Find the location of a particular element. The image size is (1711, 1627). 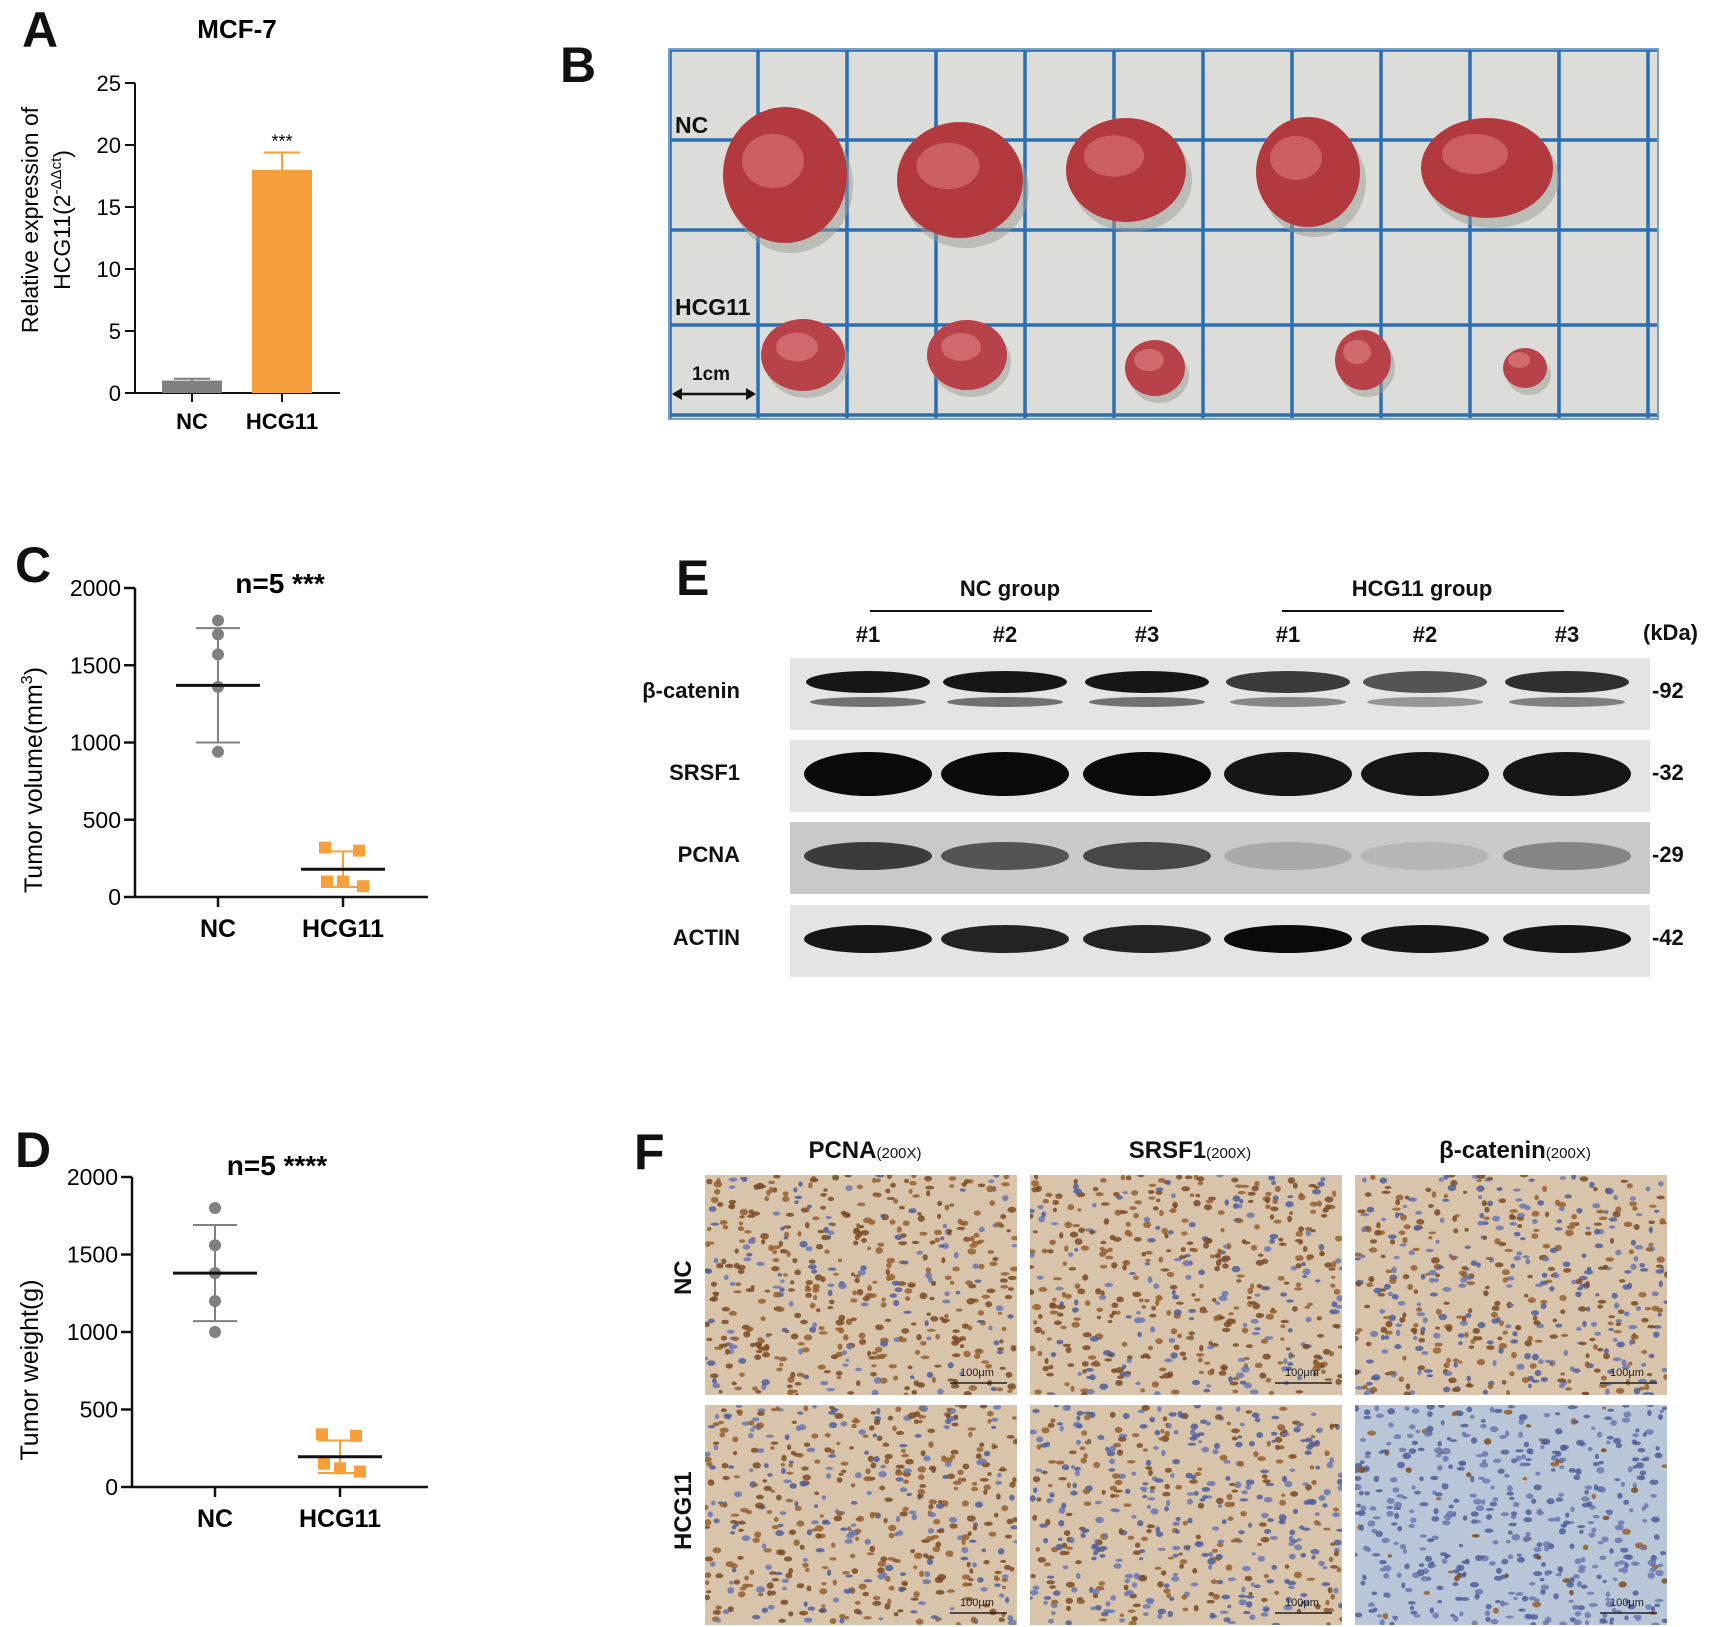

scale-arrowhead is located at coordinates (677, 394).